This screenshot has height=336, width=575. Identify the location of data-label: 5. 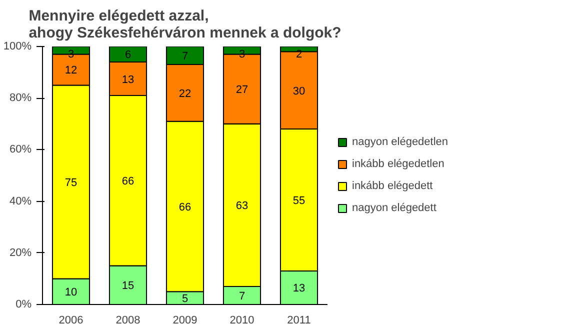
(185, 299).